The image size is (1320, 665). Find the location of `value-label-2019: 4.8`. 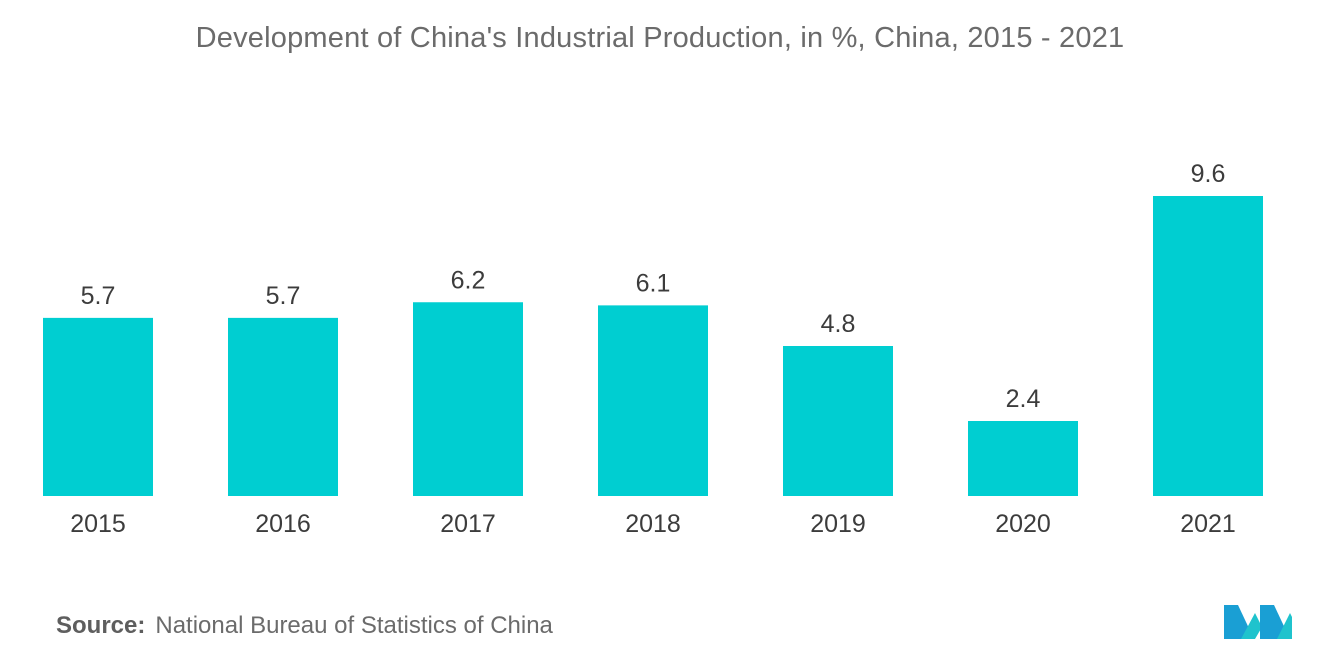

value-label-2019: 4.8 is located at coordinates (838, 324).